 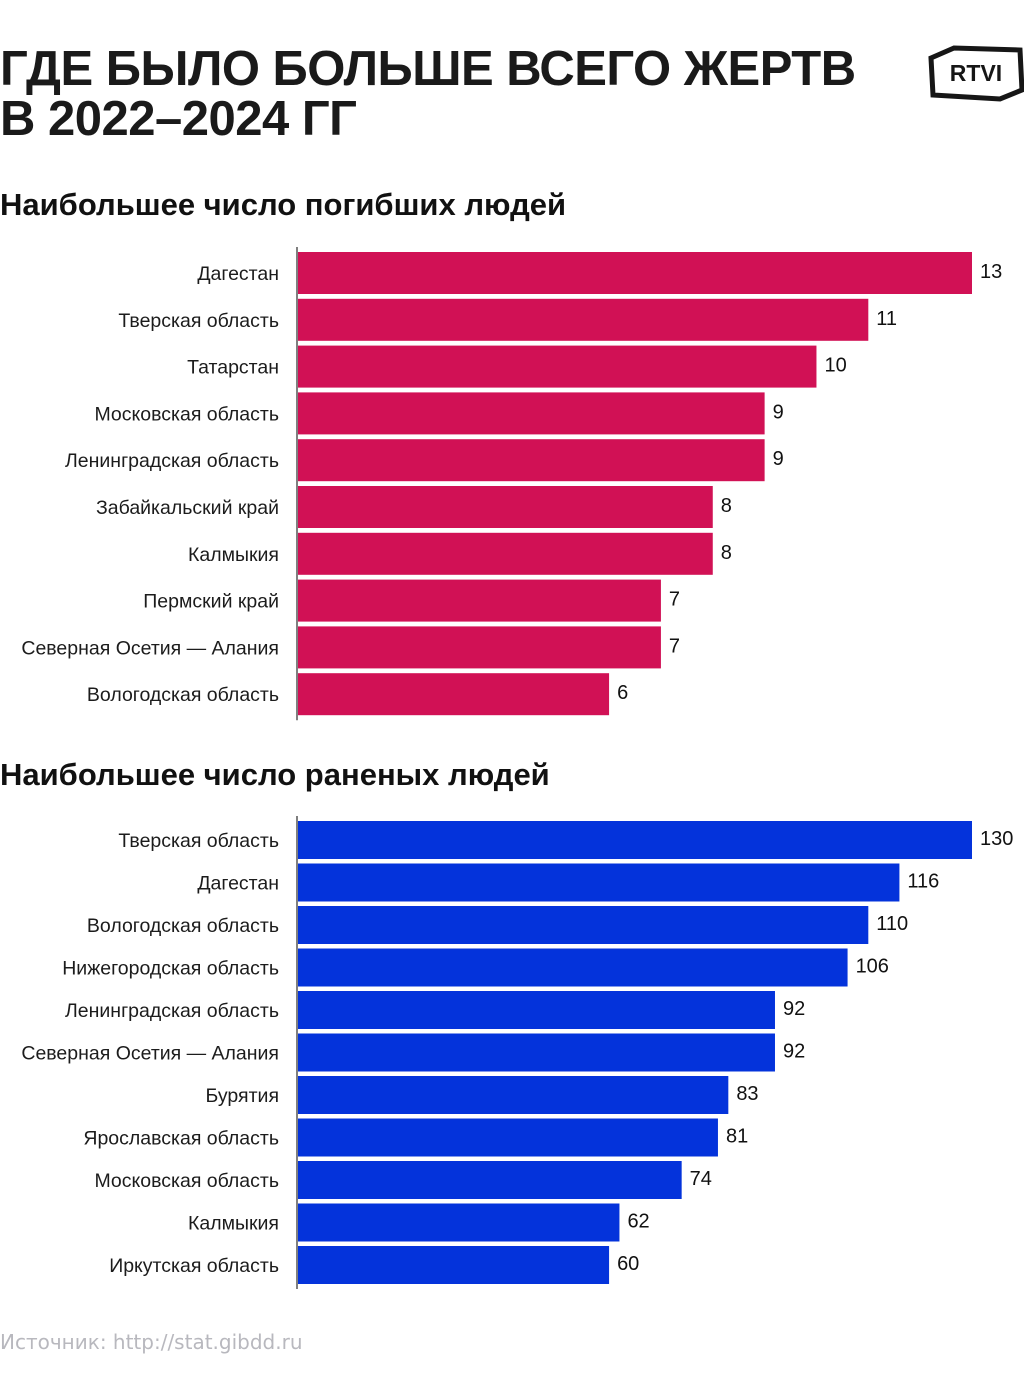 I want to click on value-label: 6, so click(x=622, y=693).